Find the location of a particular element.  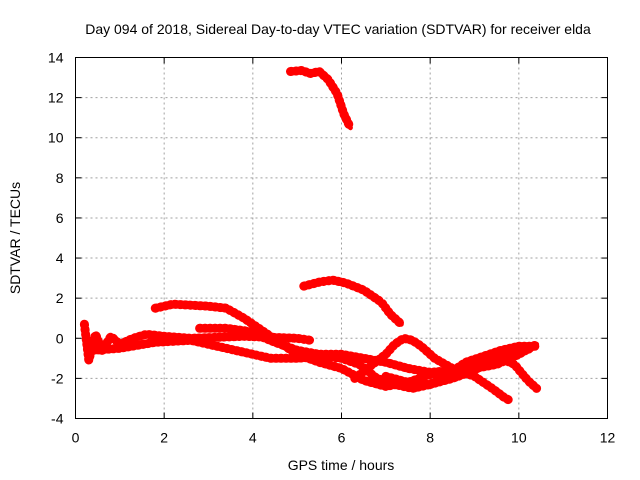

x-tick-label: 12 is located at coordinates (608, 438).